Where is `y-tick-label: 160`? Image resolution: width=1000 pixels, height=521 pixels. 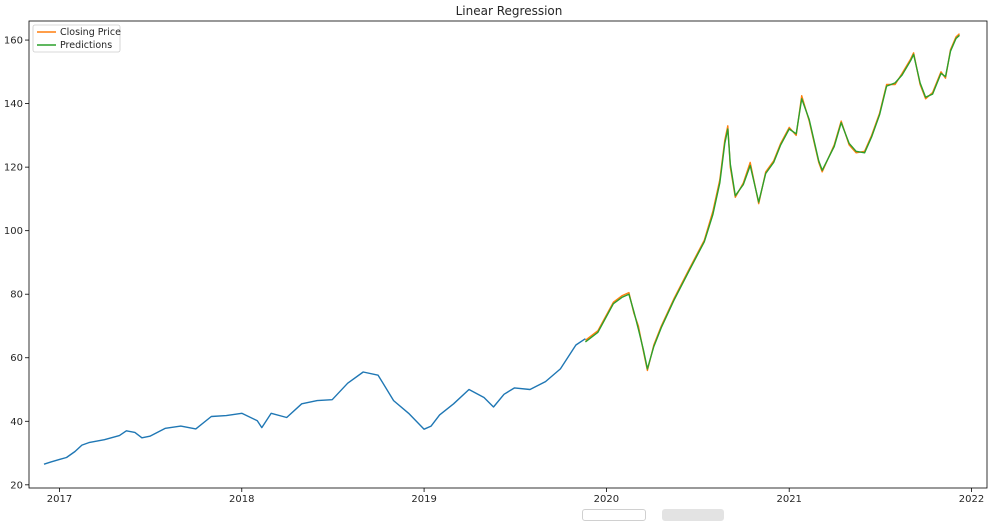 y-tick-label: 160 is located at coordinates (13, 41).